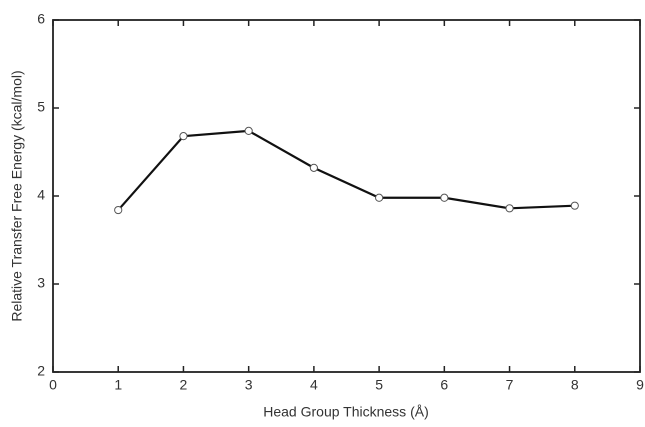  Describe the element at coordinates (346, 170) in the screenshot. I see `line` at that location.